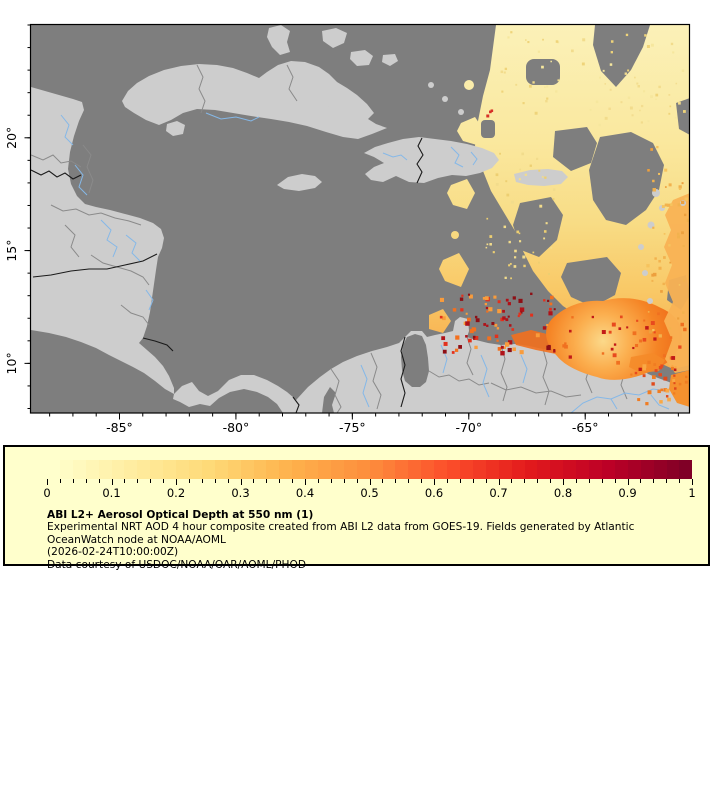 This screenshot has width=720, height=800. I want to click on hispaniola, so click(431, 160).